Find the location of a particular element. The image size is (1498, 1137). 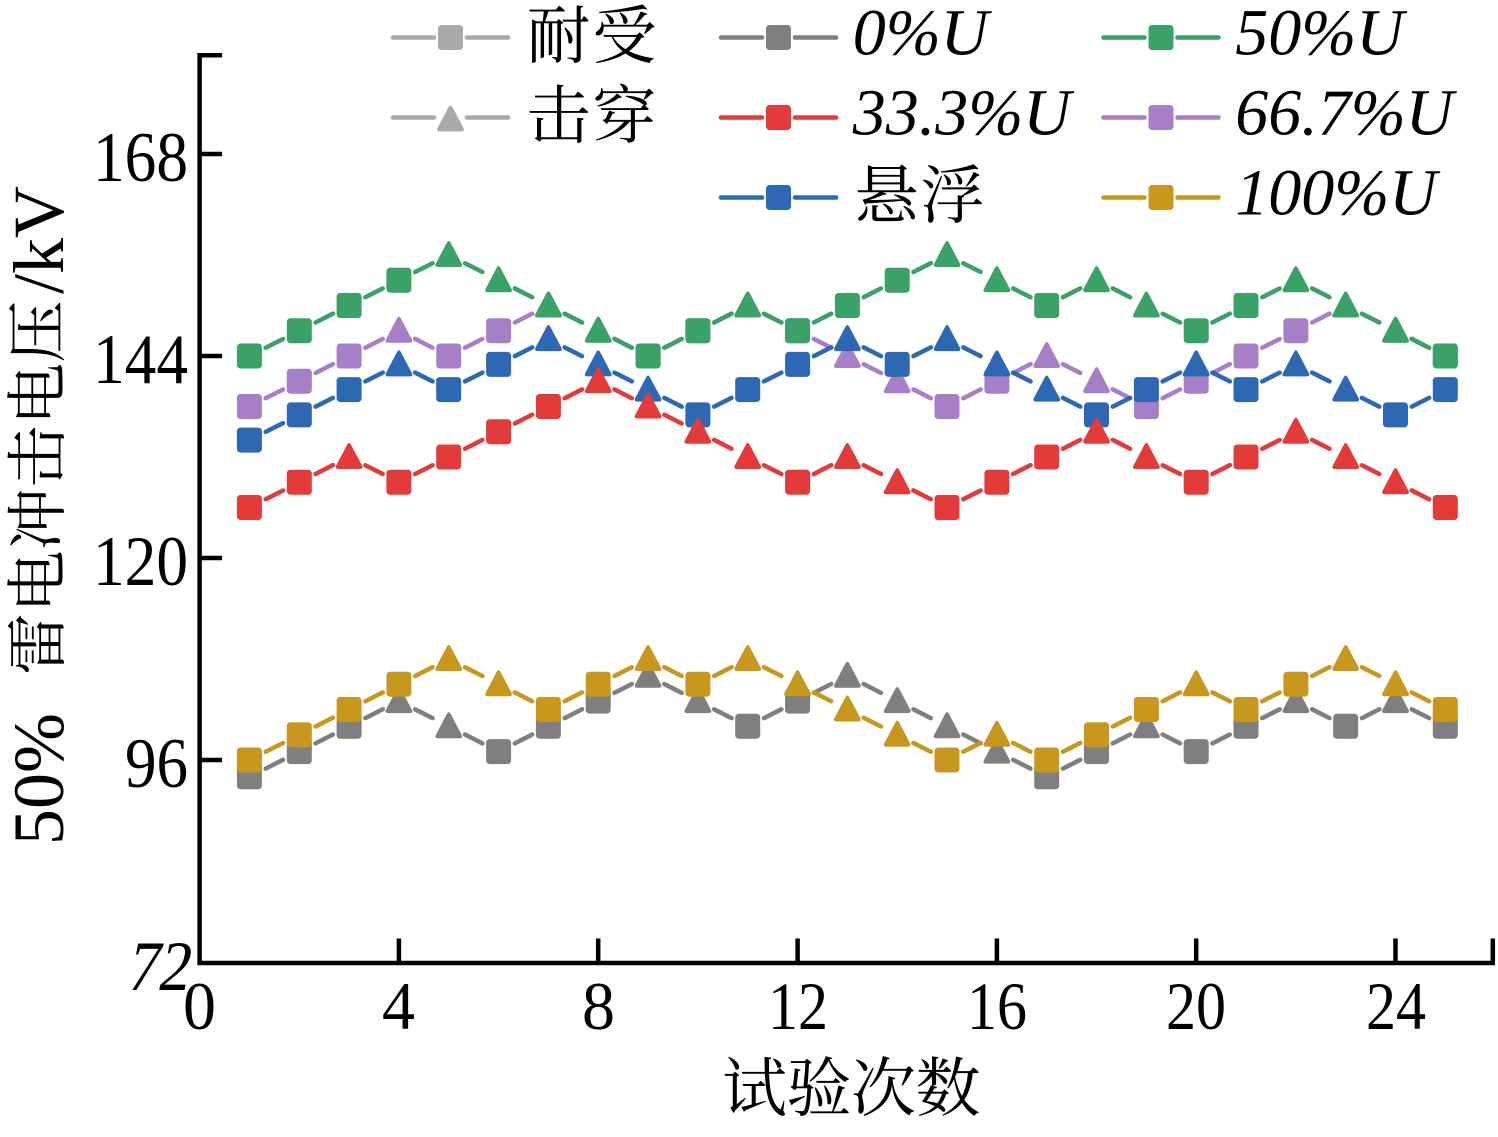

svg-text: 144 is located at coordinates (140, 360).